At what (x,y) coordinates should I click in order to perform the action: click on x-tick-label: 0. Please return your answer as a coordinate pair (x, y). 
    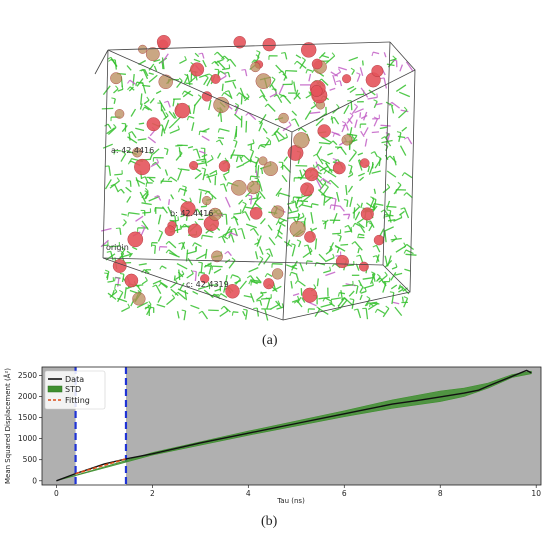
    Looking at the image, I should click on (56, 493).